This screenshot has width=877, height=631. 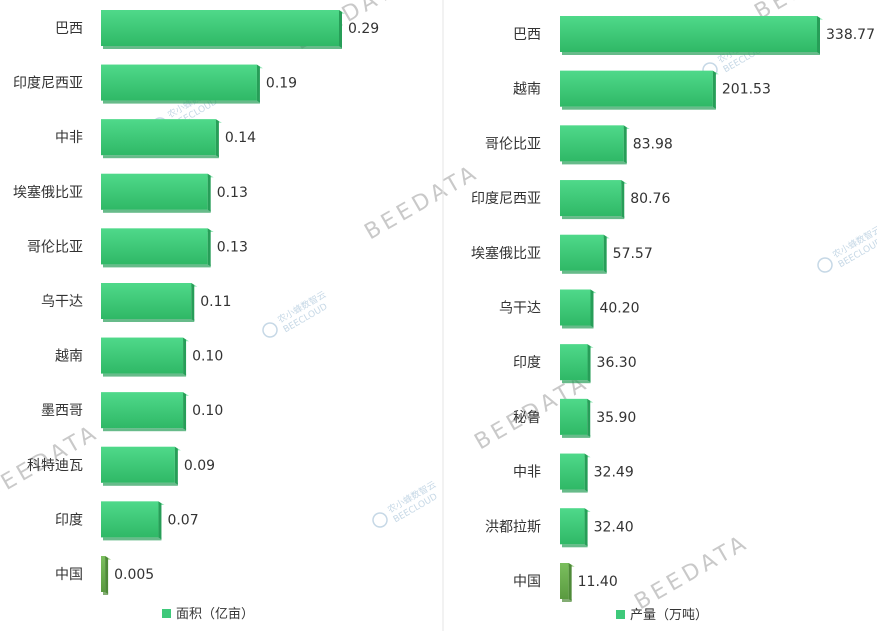 I want to click on value-label: 32.49, so click(x=614, y=473).